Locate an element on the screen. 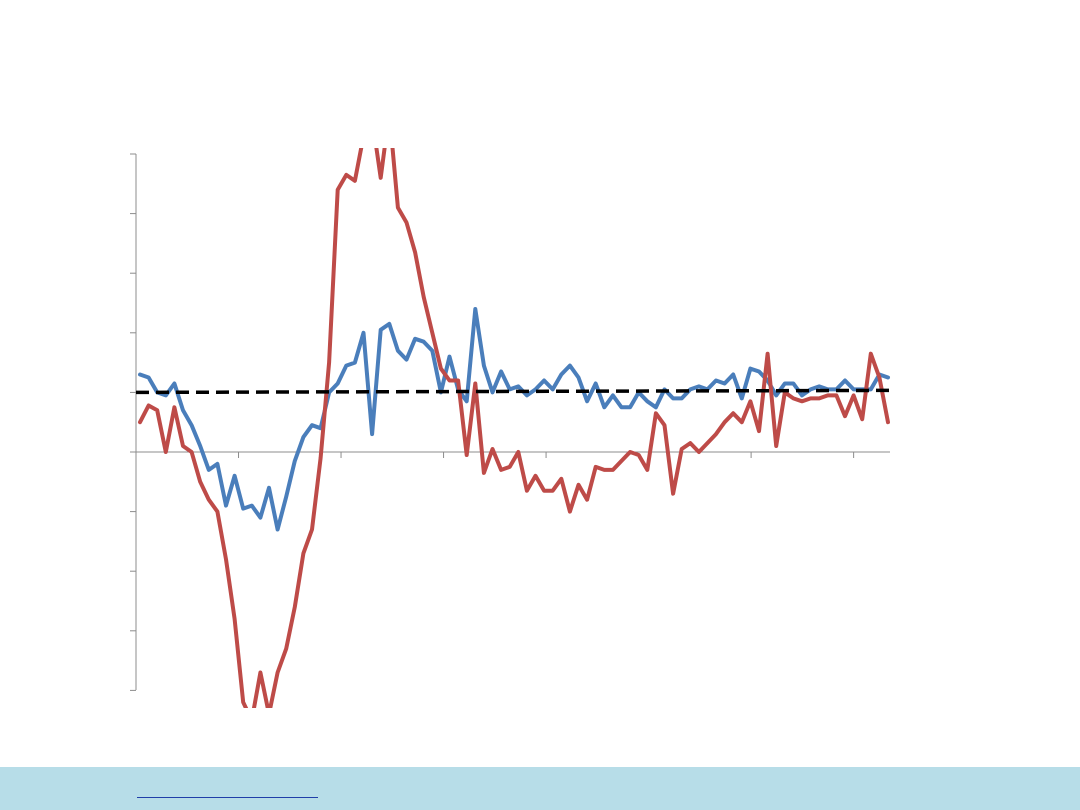  footer-band is located at coordinates (540, 788).